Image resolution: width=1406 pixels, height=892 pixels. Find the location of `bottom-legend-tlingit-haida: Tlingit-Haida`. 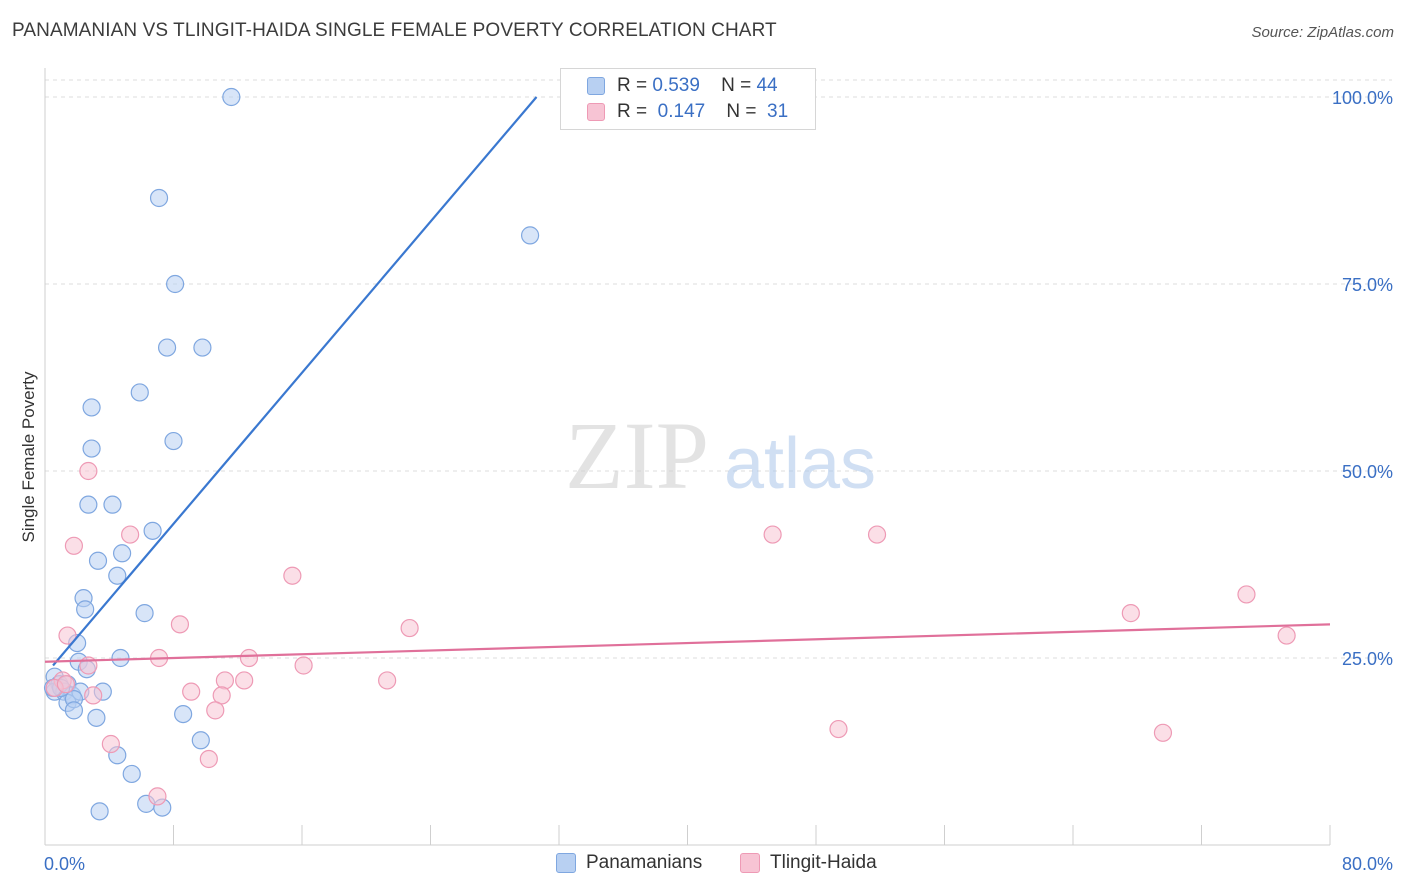

bottom-legend-tlingit-haida: Tlingit-Haida is located at coordinates (808, 863).